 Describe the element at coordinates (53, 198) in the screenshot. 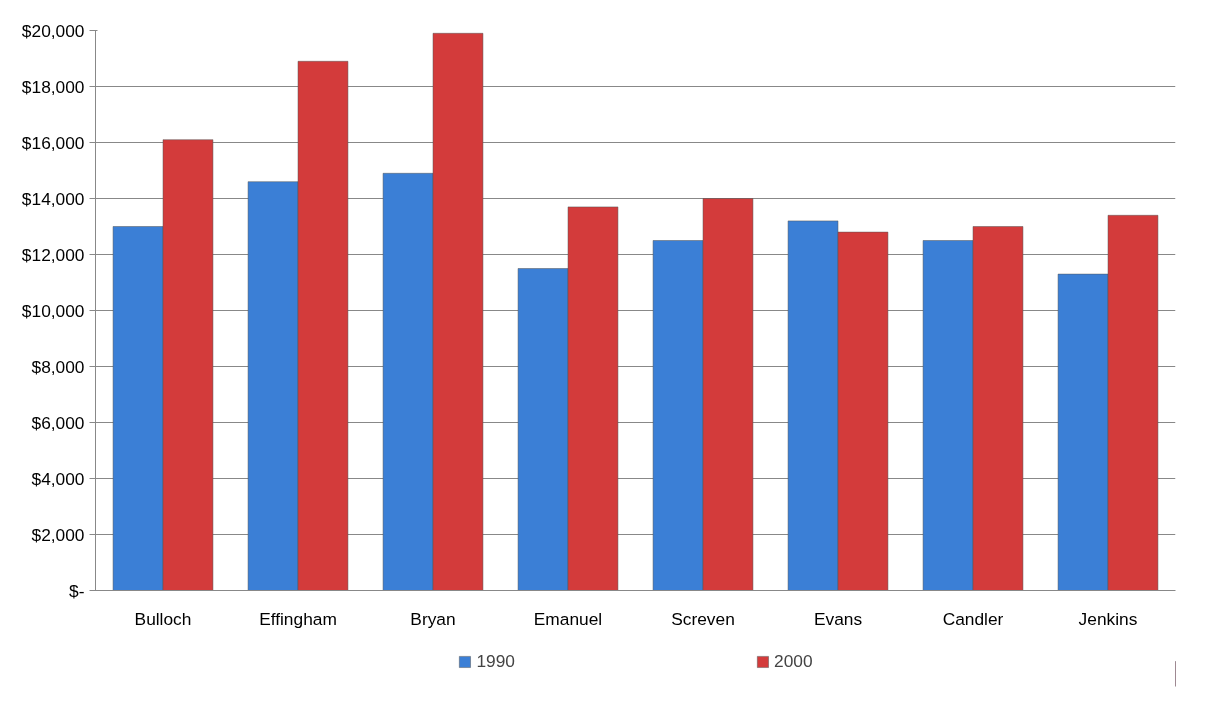

I see `y-tick-label: $14,000` at that location.